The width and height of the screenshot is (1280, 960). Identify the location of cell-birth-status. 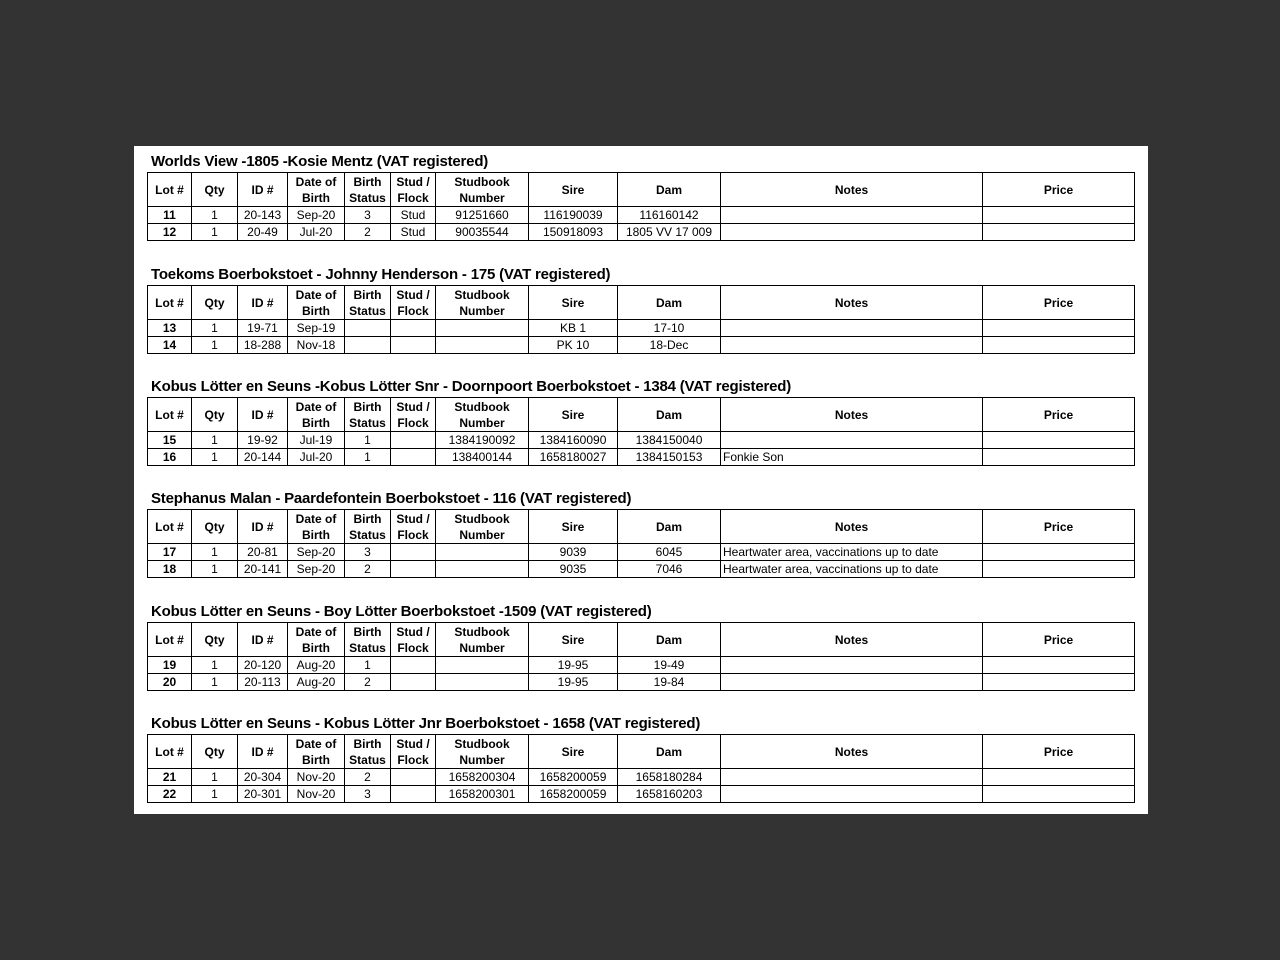
(367, 328).